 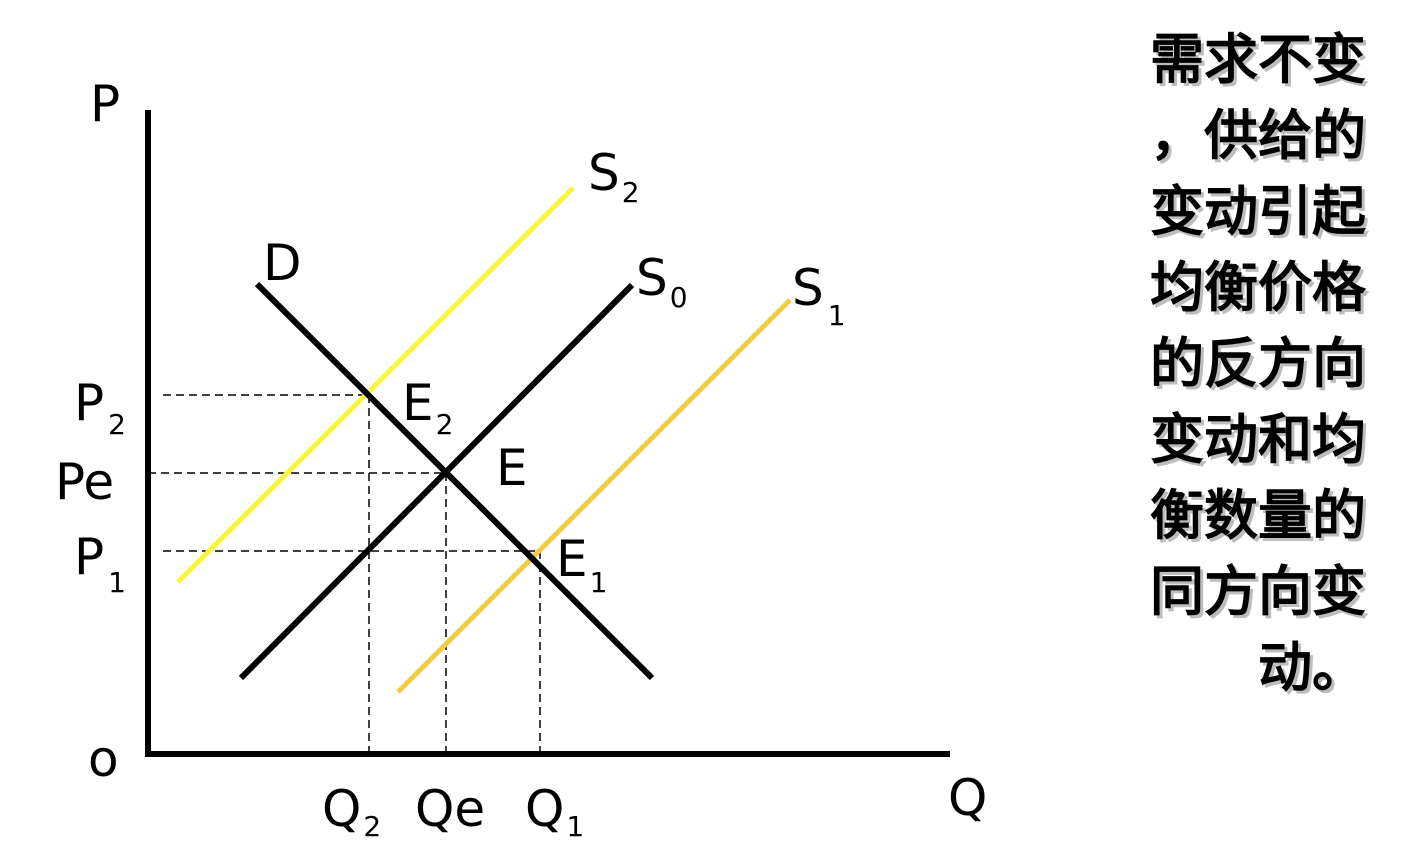 What do you see at coordinates (1258, 287) in the screenshot?
I see `explanation-line-4: 均衡价格` at bounding box center [1258, 287].